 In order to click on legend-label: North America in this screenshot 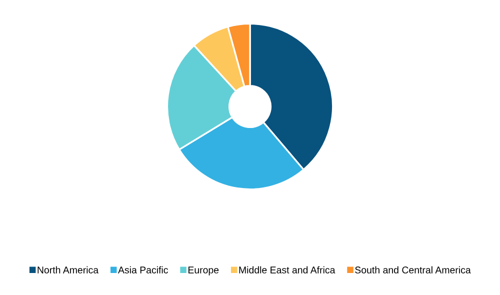, I will do `click(68, 270)`.